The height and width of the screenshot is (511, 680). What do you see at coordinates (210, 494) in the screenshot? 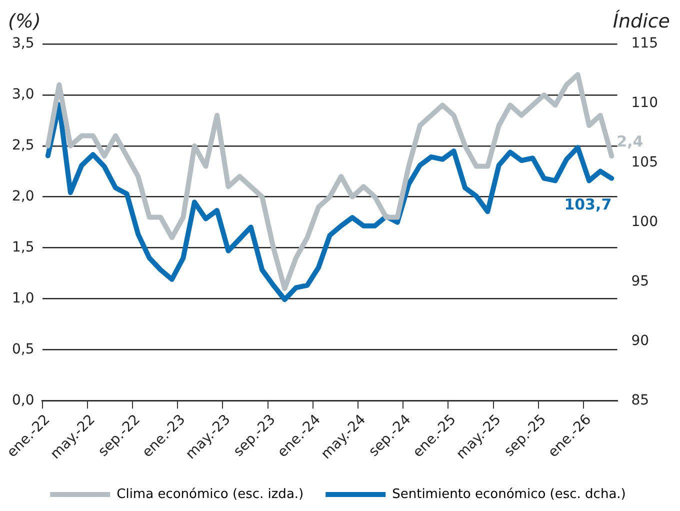
I see `legend-label: Clima económico (esc. izda.)` at bounding box center [210, 494].